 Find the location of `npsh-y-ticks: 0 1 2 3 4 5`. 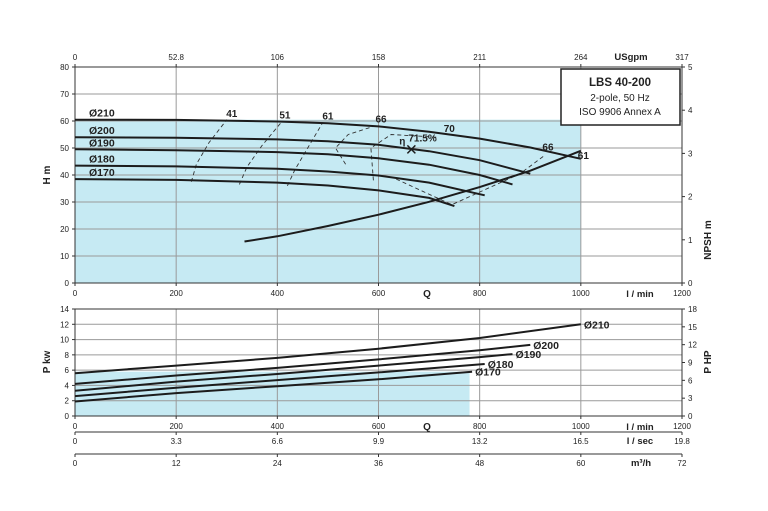

npsh-y-ticks: 0 1 2 3 4 5 is located at coordinates (687, 175).